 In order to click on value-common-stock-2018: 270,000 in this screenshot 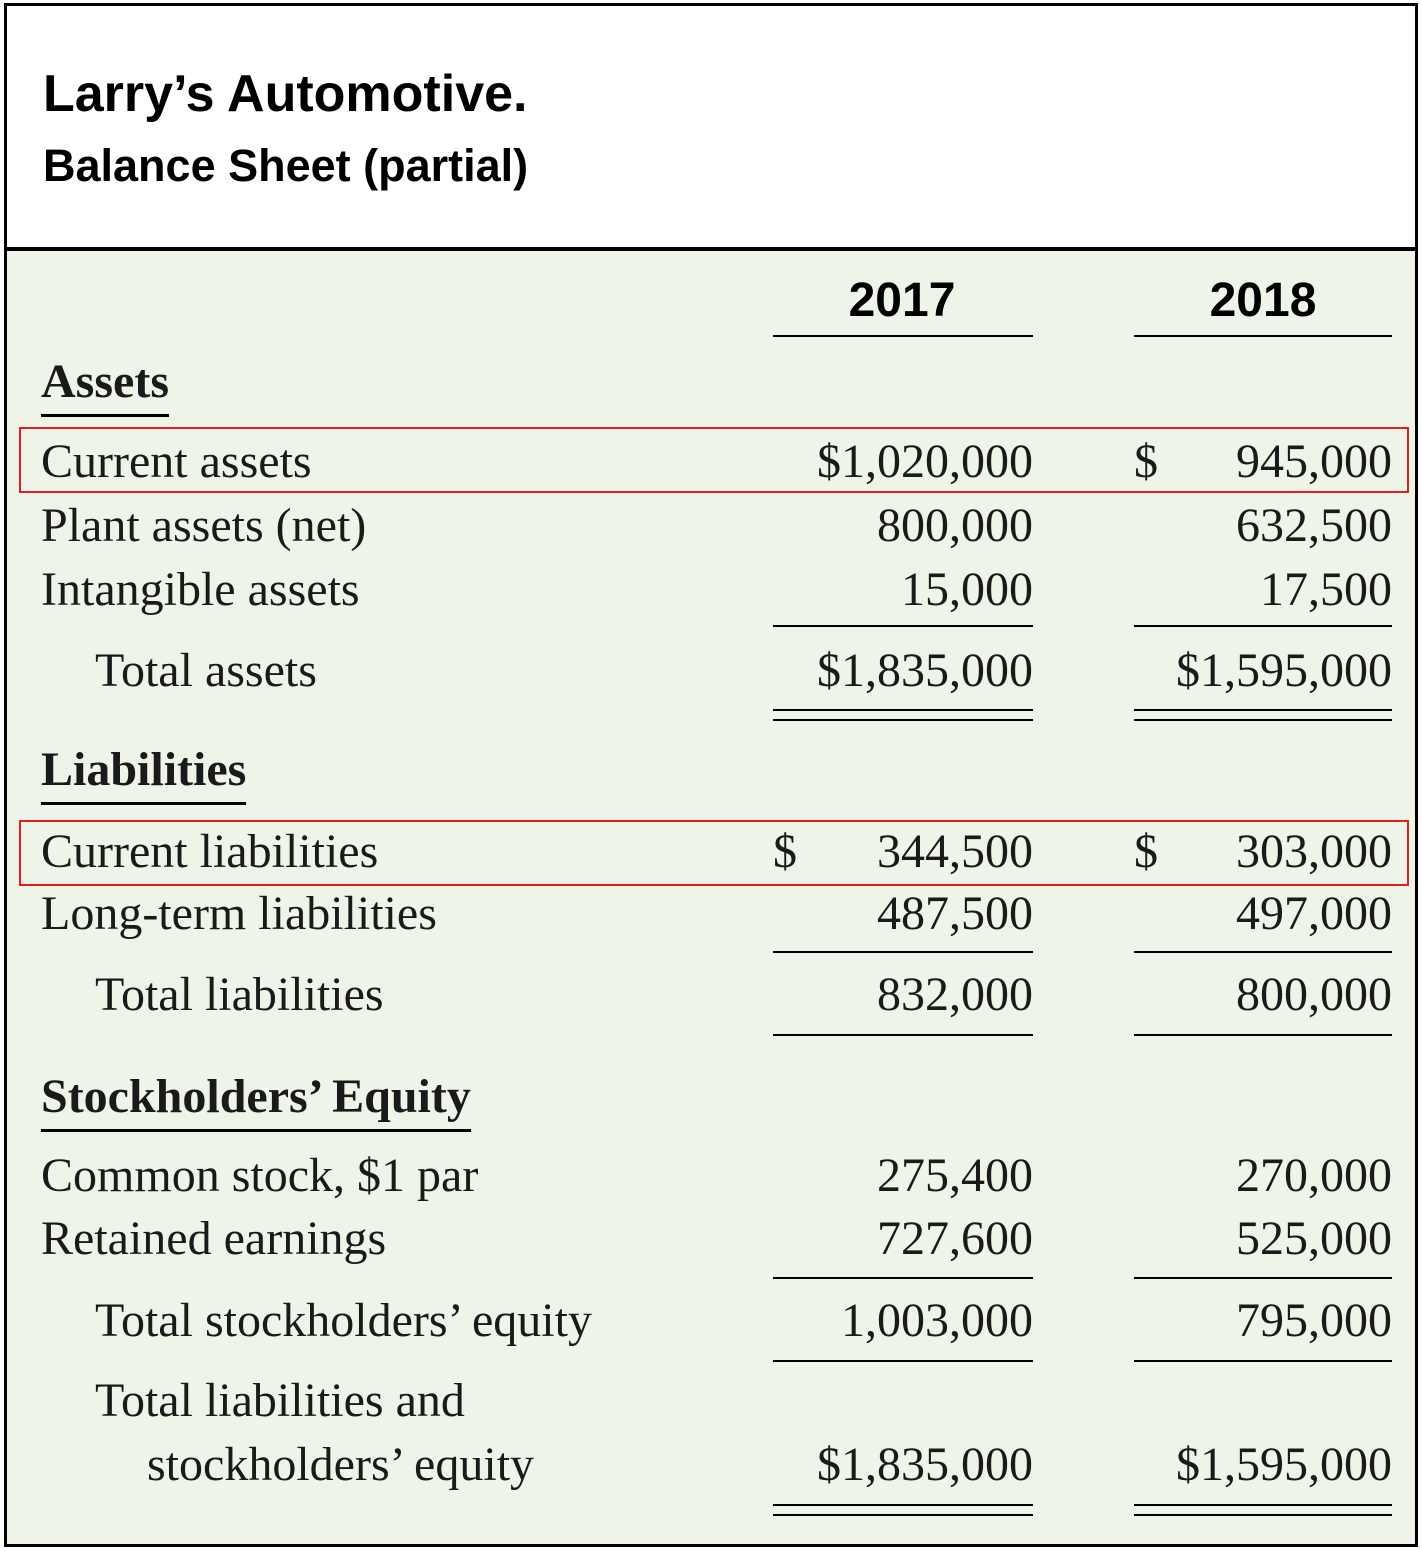, I will do `click(1314, 1175)`.